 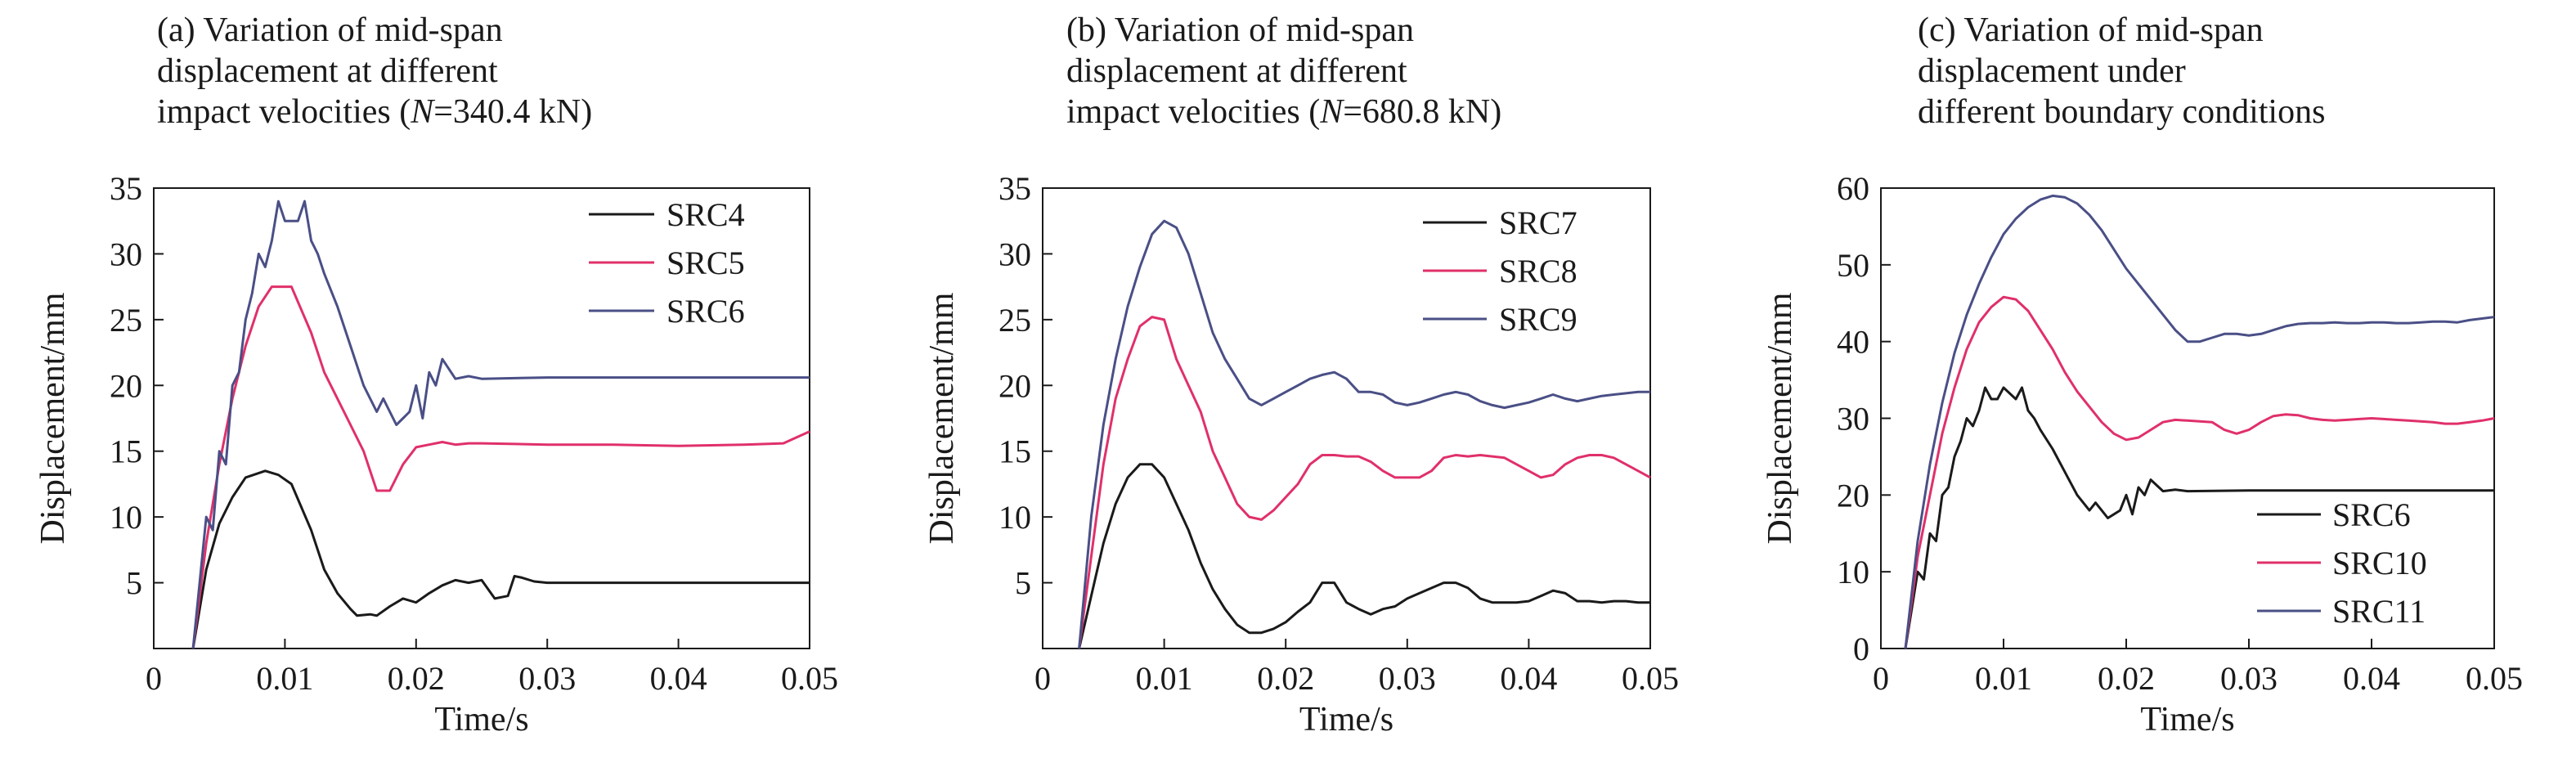 What do you see at coordinates (2052, 71) in the screenshot?
I see `chart-title-line: displacement under` at bounding box center [2052, 71].